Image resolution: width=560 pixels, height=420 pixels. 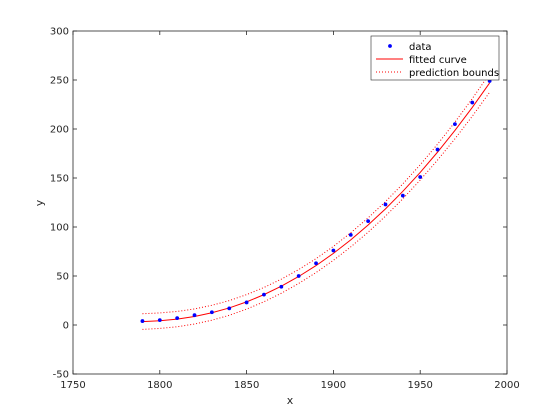 I want to click on y-tick-label: 300, so click(x=59, y=32).